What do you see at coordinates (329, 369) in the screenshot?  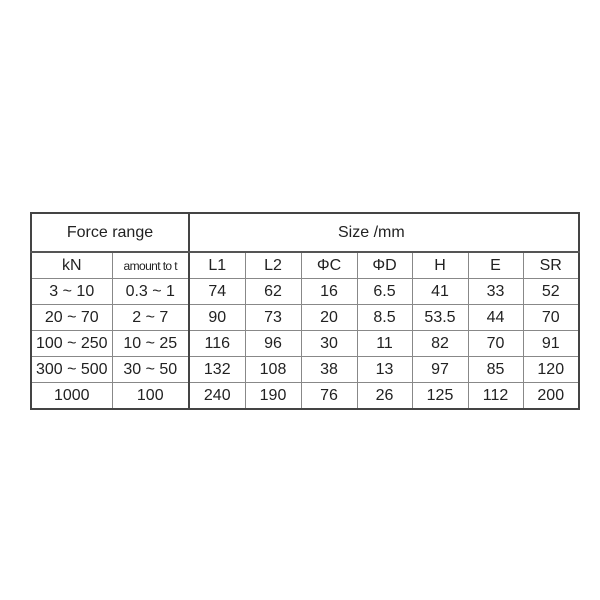 I see `table-cell: 38` at bounding box center [329, 369].